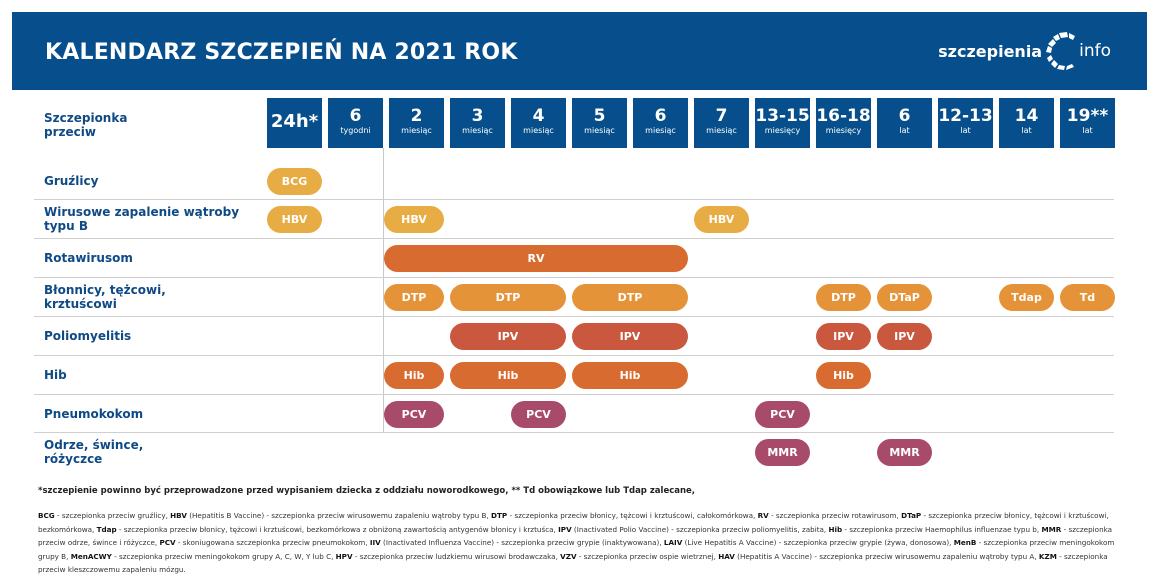  I want to click on logo-text-info: info, so click(1095, 51).